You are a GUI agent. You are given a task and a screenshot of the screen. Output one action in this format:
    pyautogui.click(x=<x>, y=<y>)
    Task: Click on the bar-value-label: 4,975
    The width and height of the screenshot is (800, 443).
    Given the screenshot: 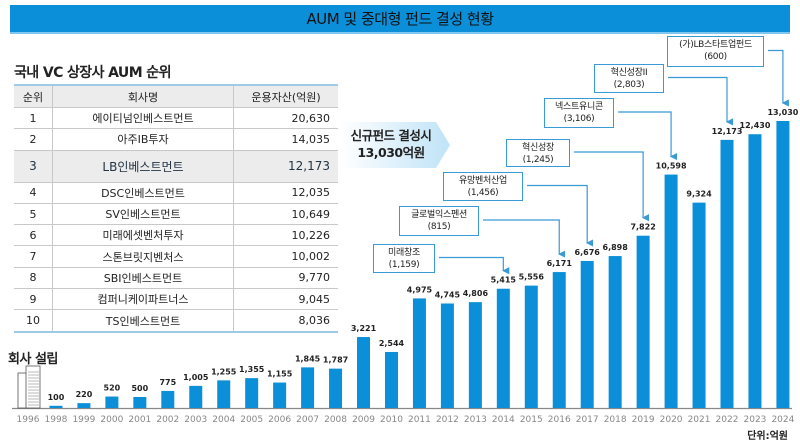 What is the action you would take?
    pyautogui.click(x=420, y=289)
    